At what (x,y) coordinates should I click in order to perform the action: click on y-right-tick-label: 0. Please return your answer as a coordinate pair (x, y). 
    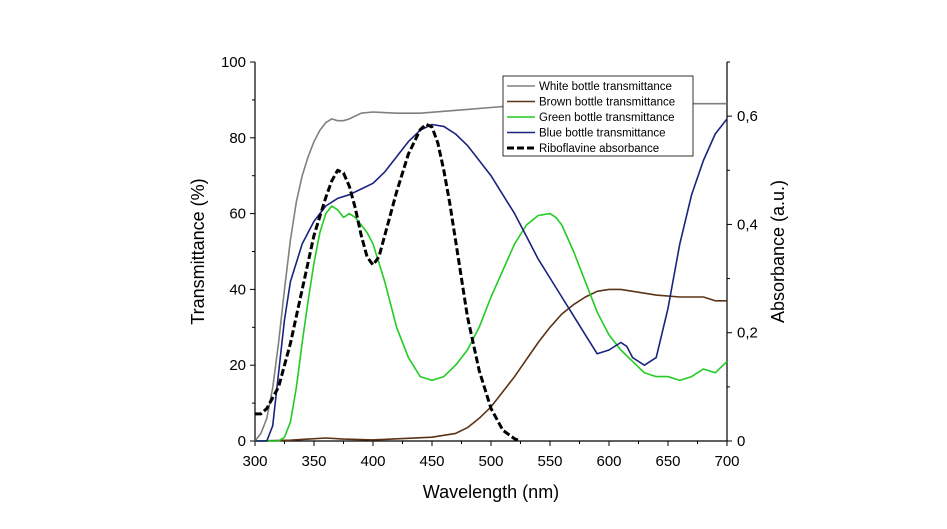
    Looking at the image, I should click on (741, 441).